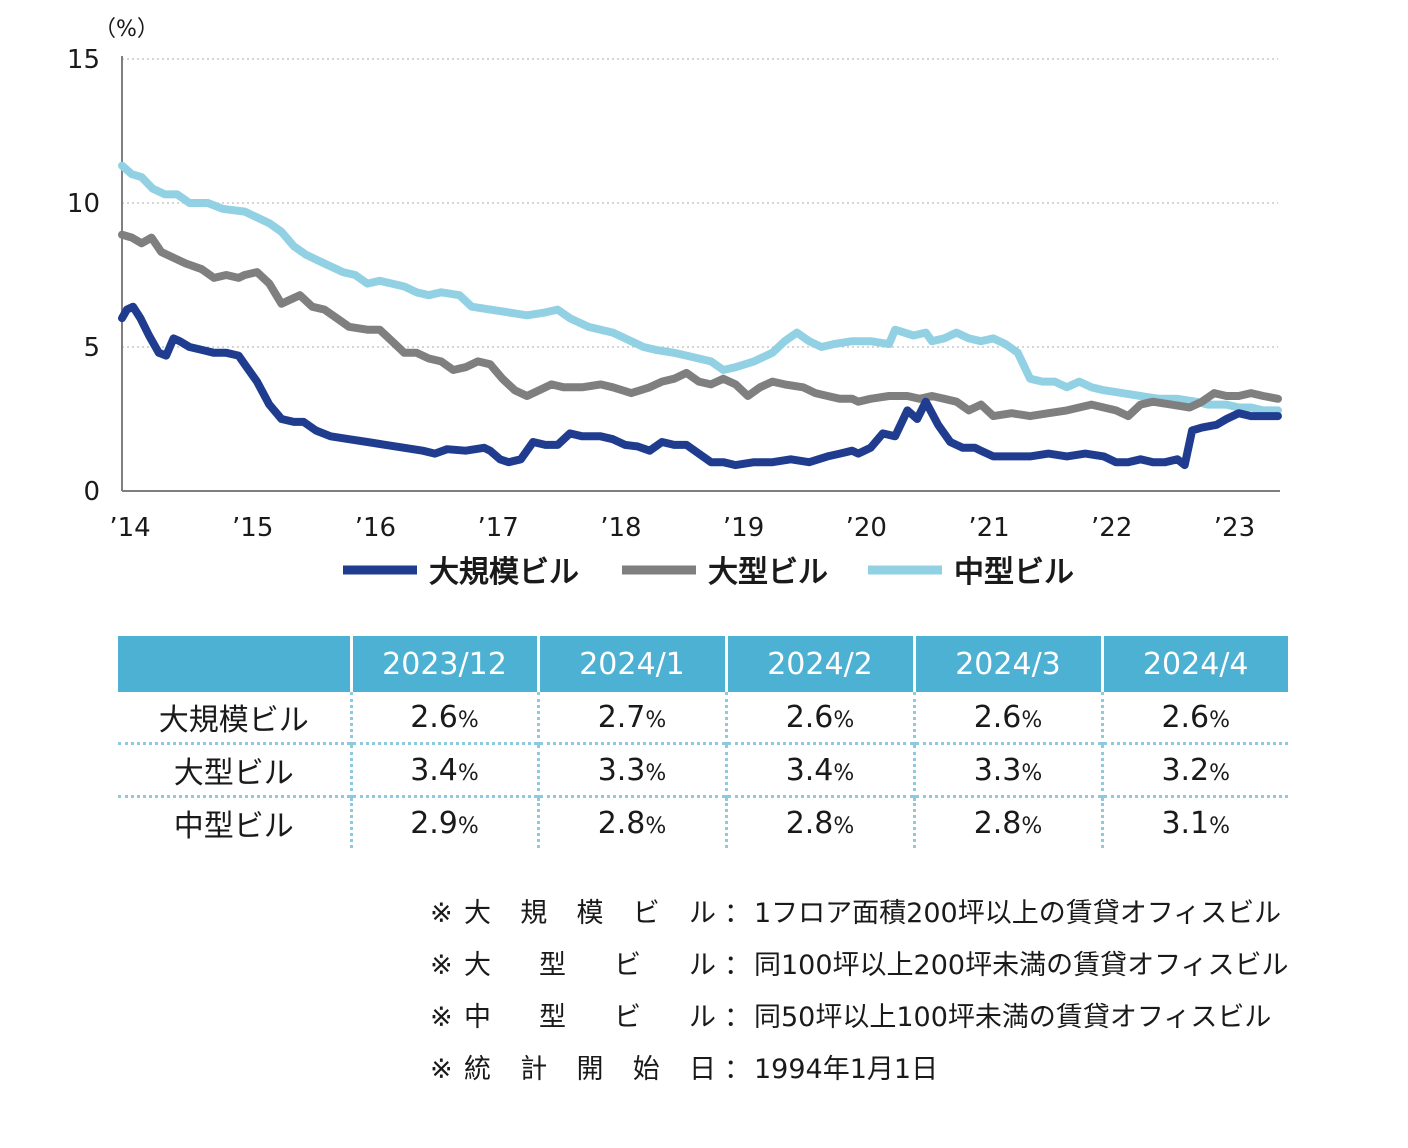  Describe the element at coordinates (631, 664) in the screenshot. I see `table-column-header: 2024/1` at that location.